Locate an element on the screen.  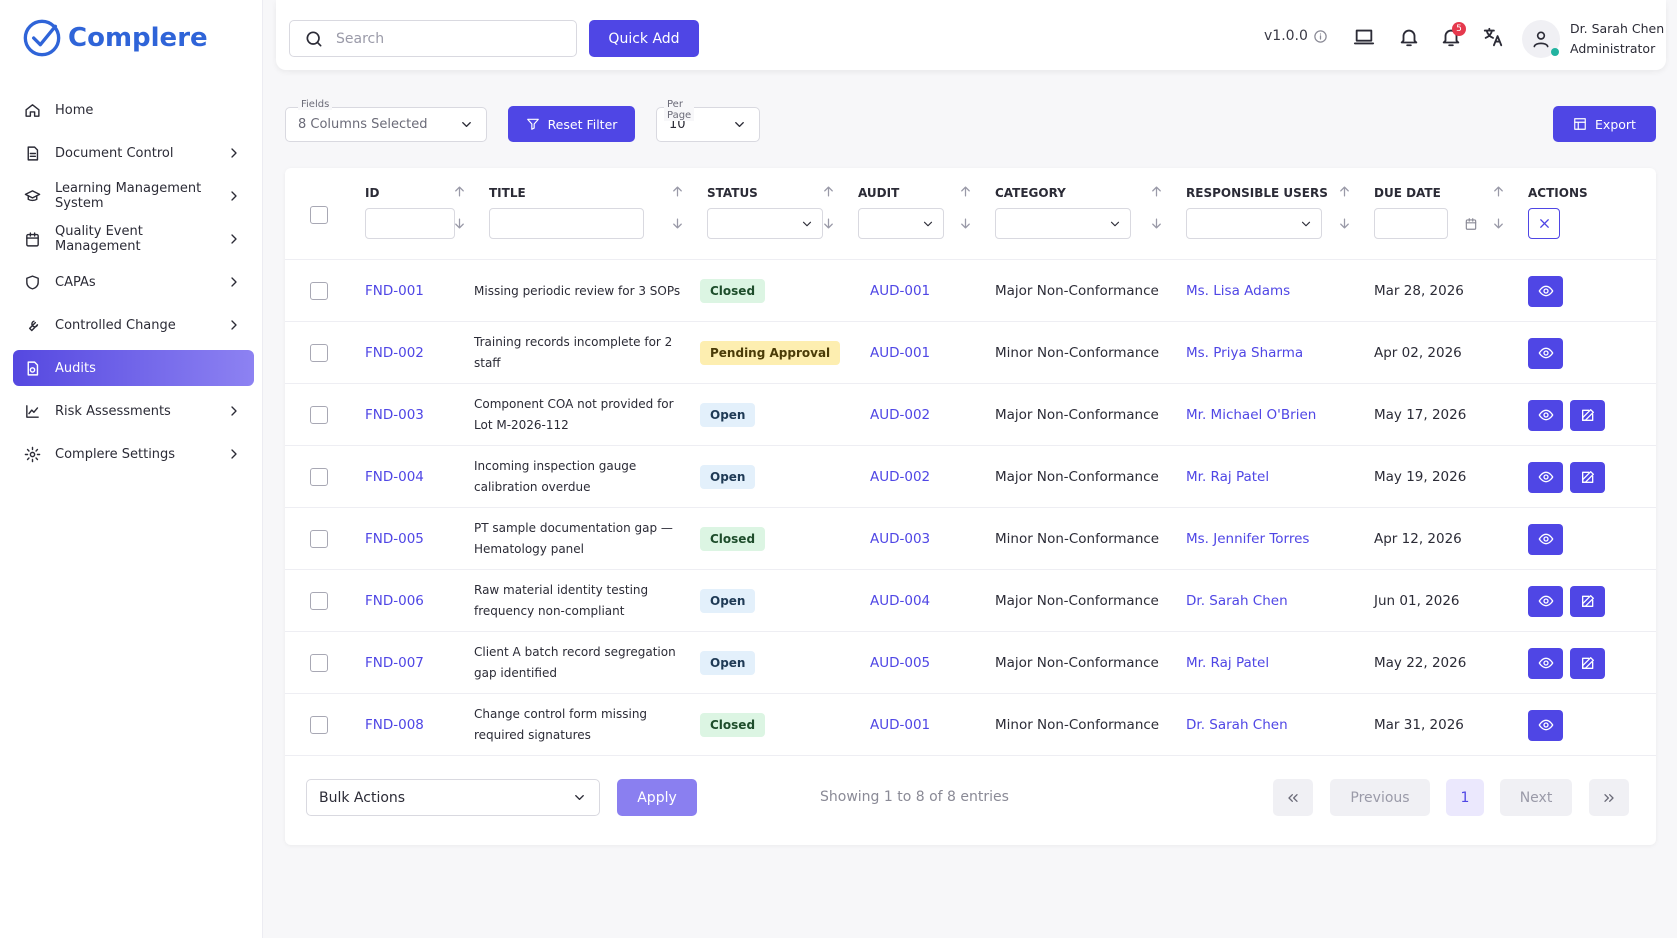
menu-item: Risk Assessments is located at coordinates (133, 411).